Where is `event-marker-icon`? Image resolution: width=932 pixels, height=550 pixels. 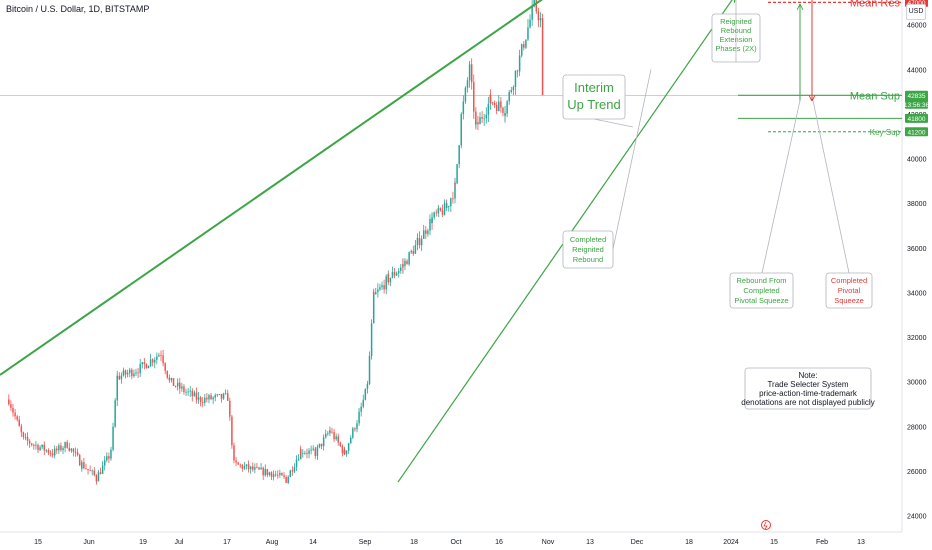 event-marker-icon is located at coordinates (766, 525).